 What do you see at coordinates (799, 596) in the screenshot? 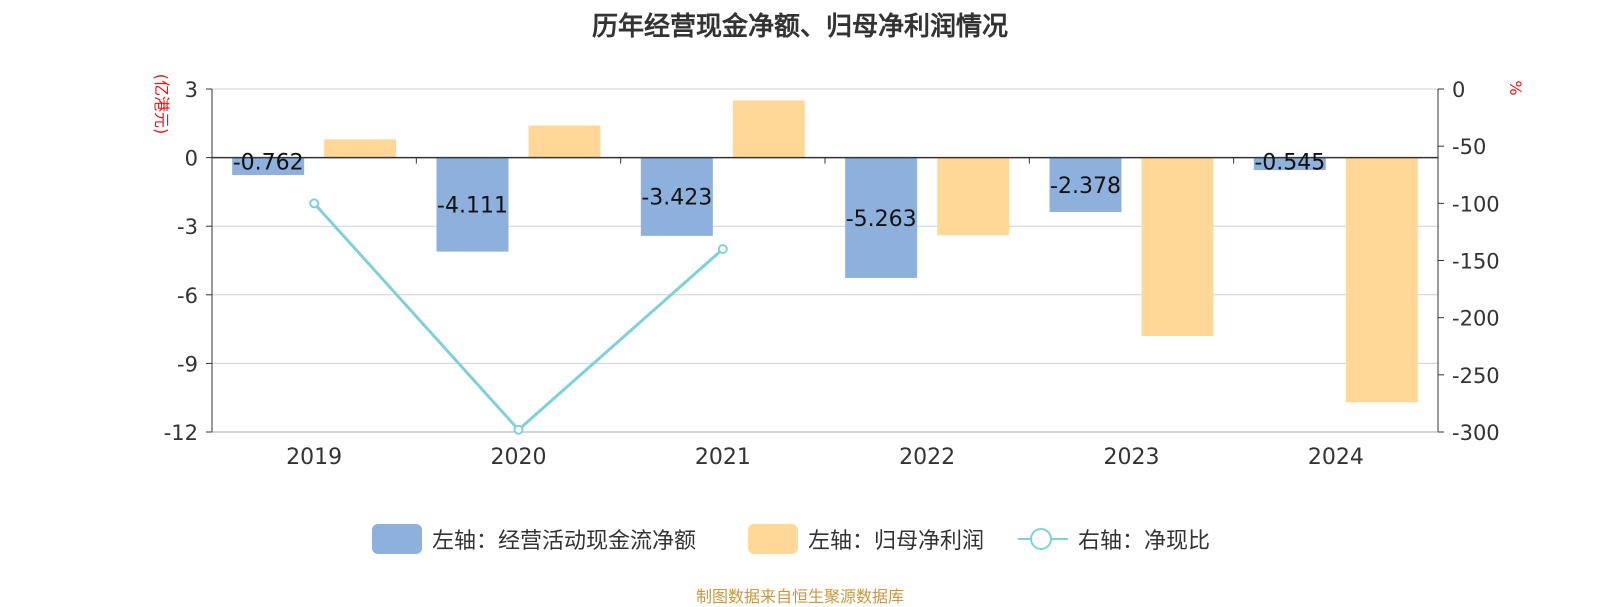
I see `source-note: 制图数据来自恒生聚源数据库` at bounding box center [799, 596].